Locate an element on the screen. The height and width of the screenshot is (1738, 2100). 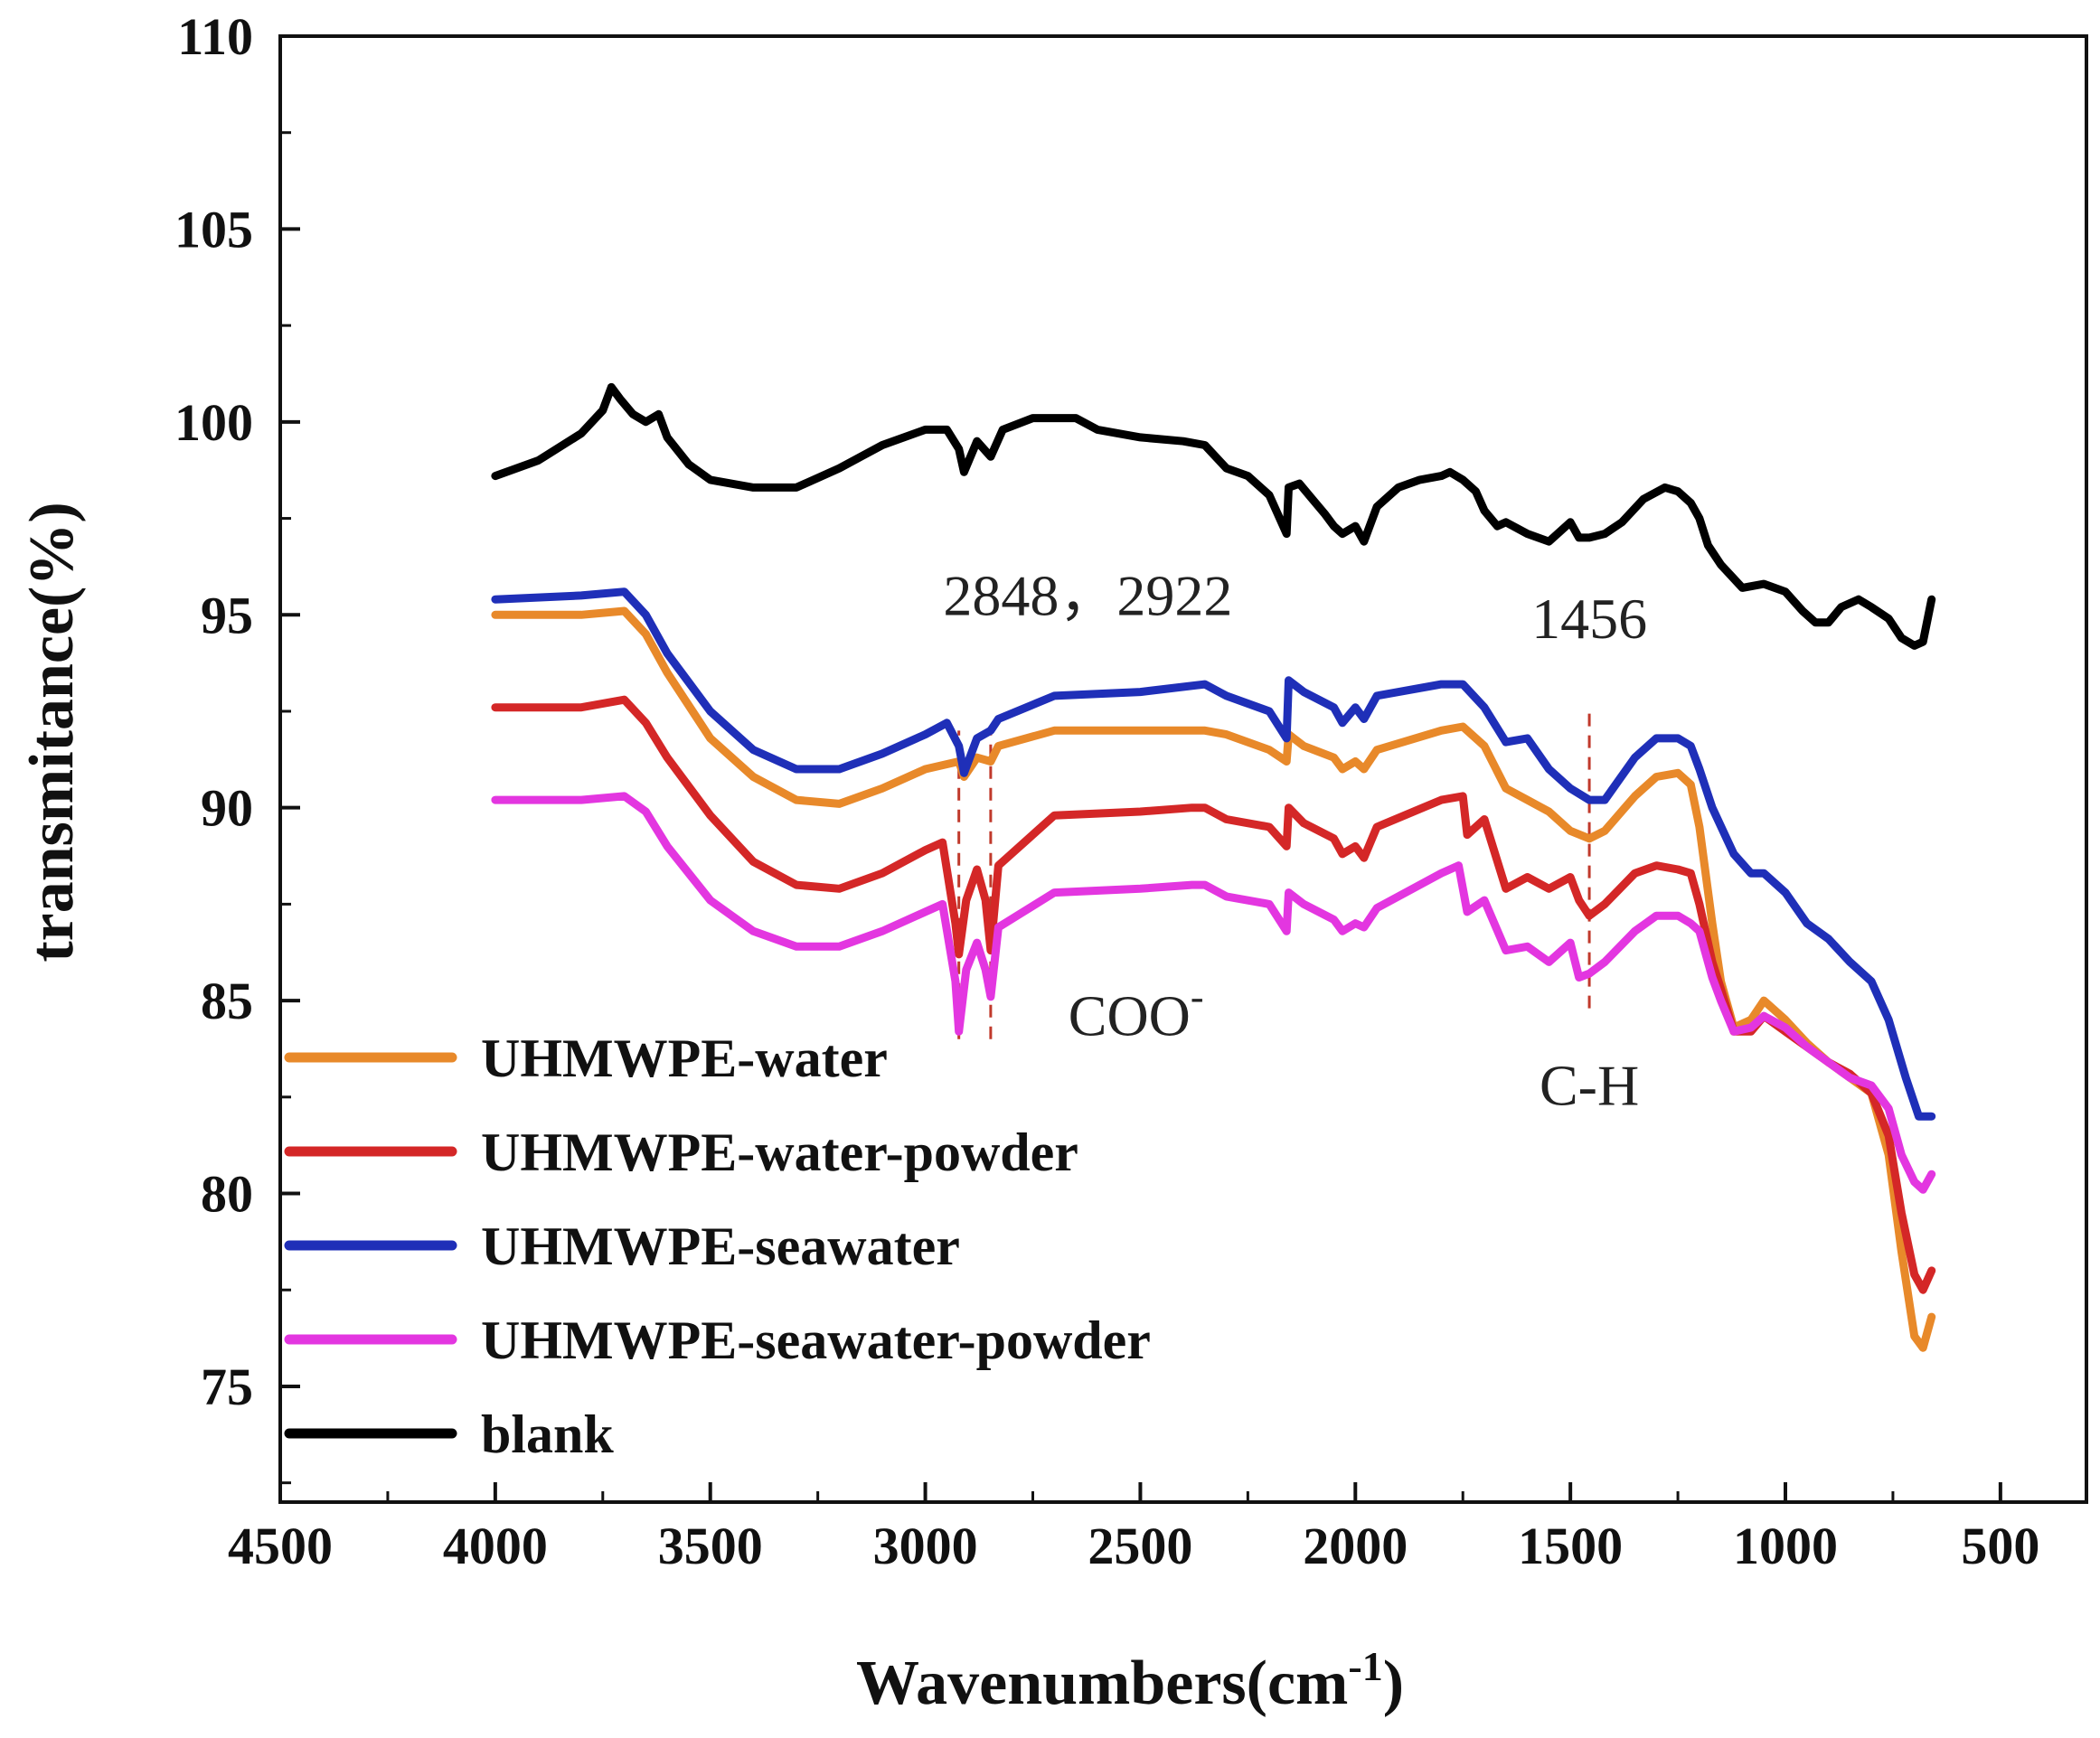
y-tick-label: 95 is located at coordinates (227, 615).